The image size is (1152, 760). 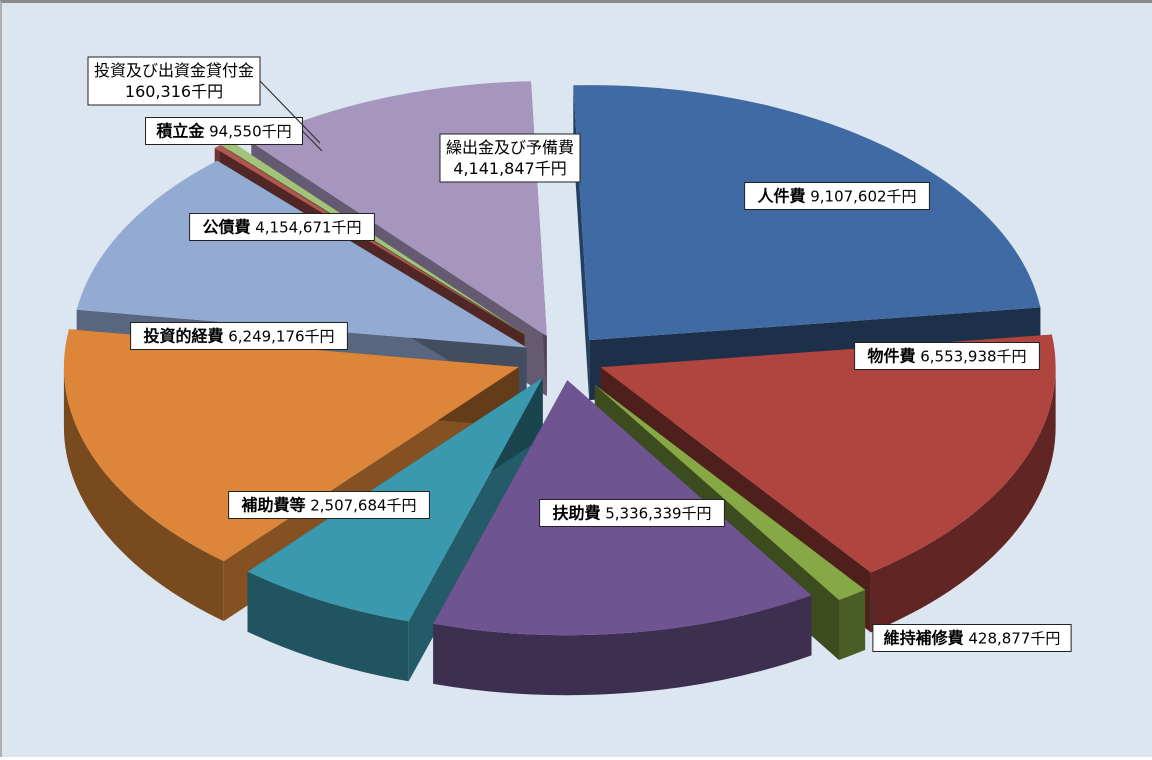 What do you see at coordinates (509, 168) in the screenshot?
I see `data-label-text-10-2: 4,141,847千円` at bounding box center [509, 168].